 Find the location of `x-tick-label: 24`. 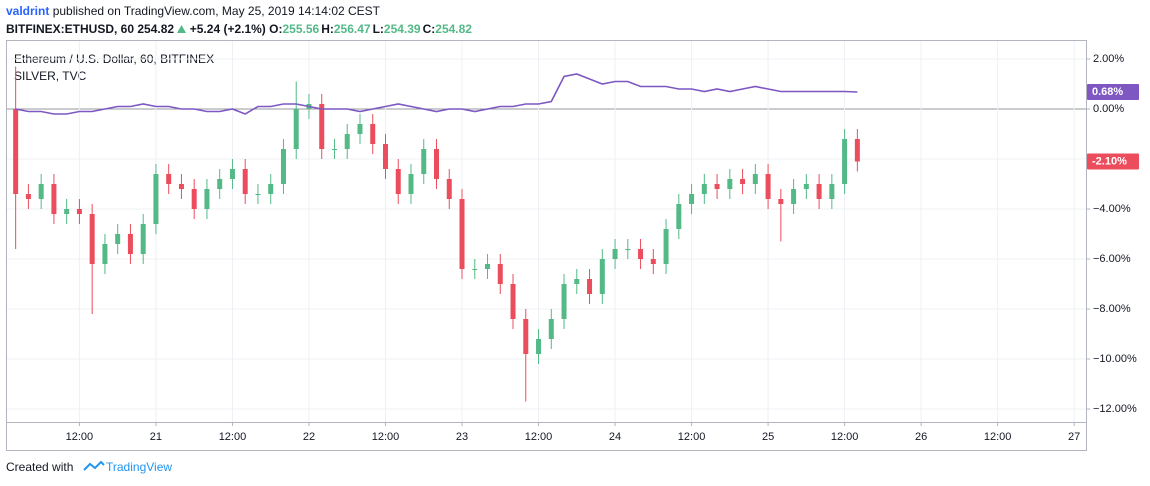

x-tick-label: 24 is located at coordinates (615, 437).